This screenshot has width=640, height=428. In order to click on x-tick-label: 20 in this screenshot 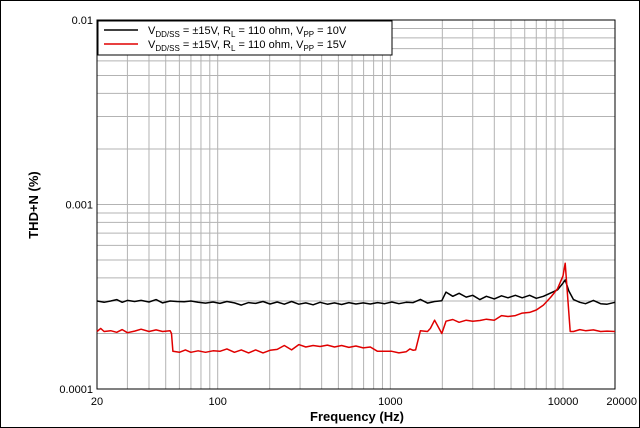, I will do `click(97, 402)`.